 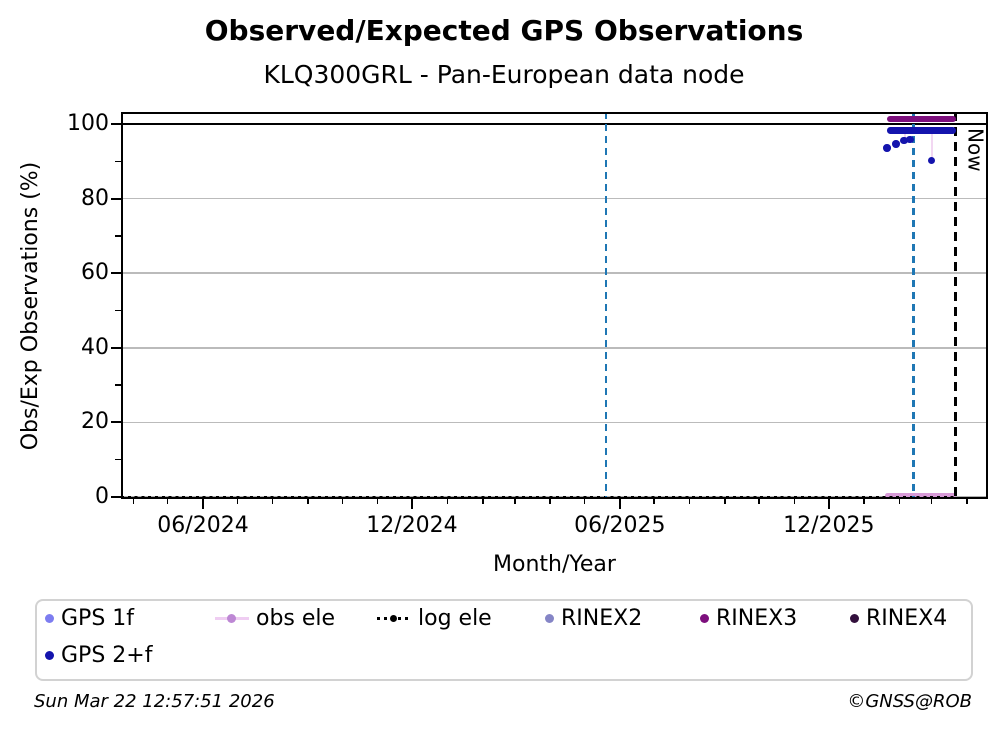 I want to click on now-line, so click(x=955, y=305).